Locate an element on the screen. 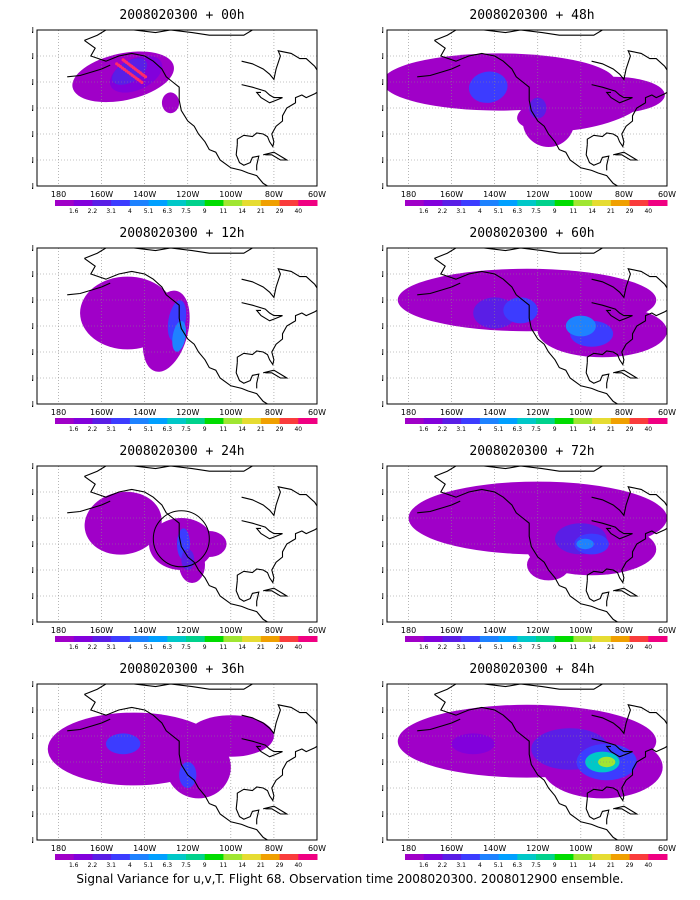 This screenshot has width=700, height=900. y-tick-label: 40N is located at coordinates (33, 108).